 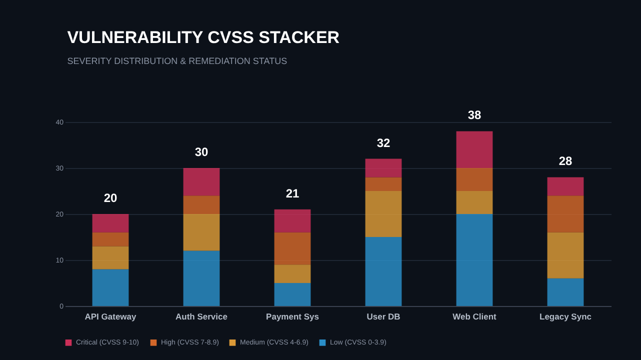 What do you see at coordinates (293, 193) in the screenshot?
I see `total-label: 21` at bounding box center [293, 193].